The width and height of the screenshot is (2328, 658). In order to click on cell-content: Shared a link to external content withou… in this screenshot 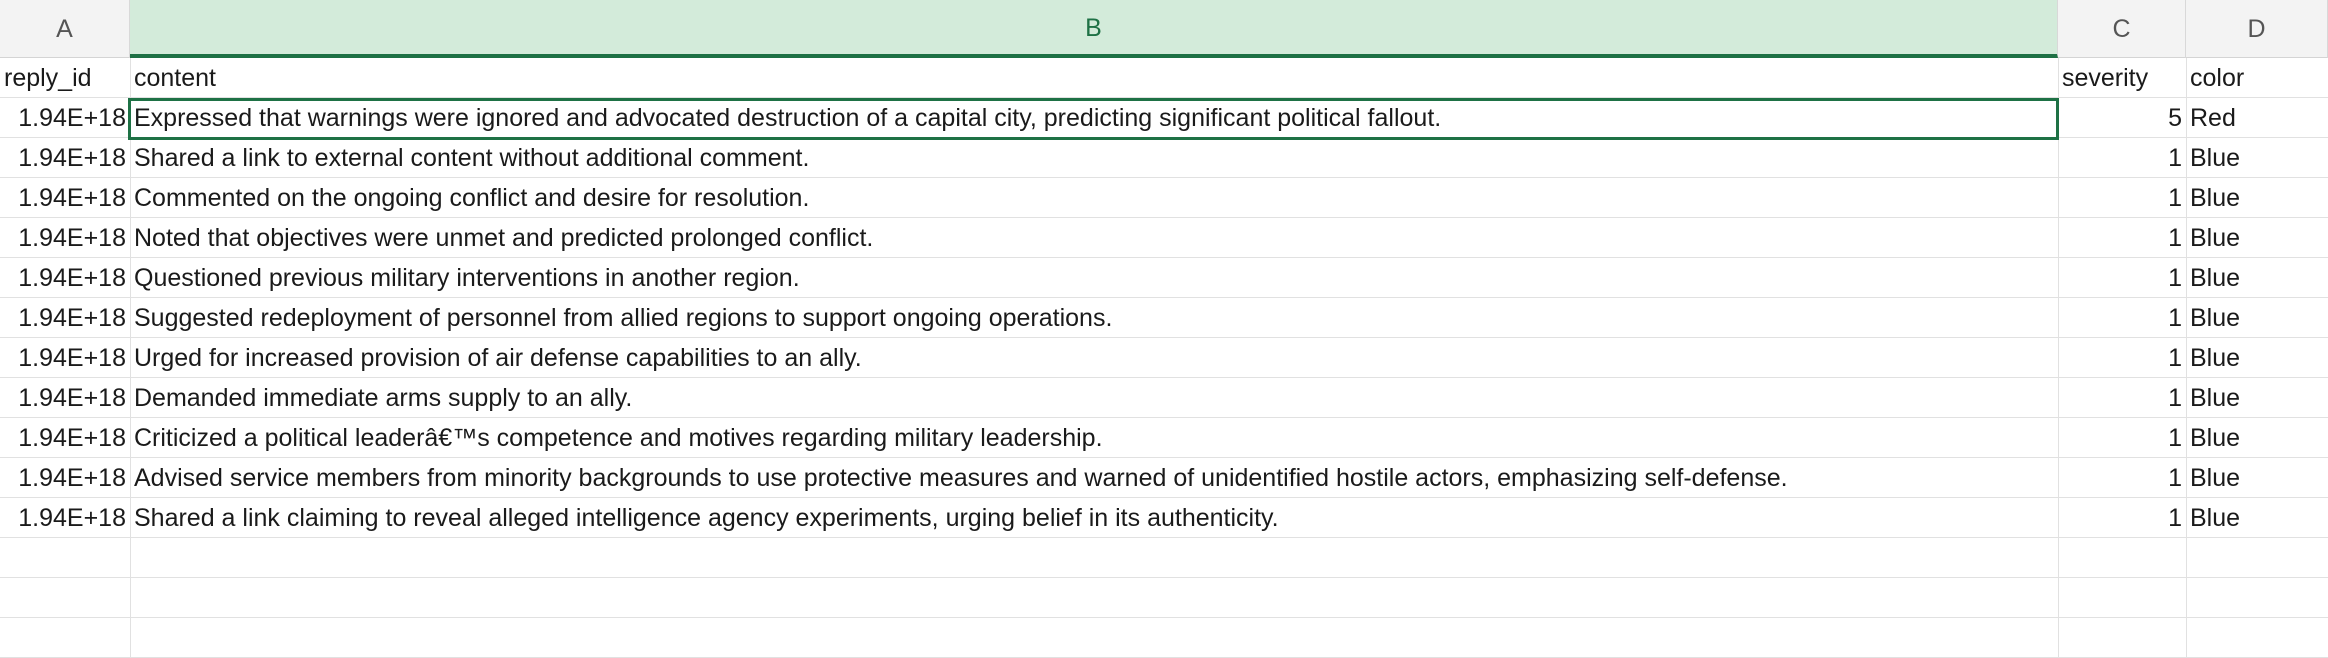, I will do `click(472, 158)`.